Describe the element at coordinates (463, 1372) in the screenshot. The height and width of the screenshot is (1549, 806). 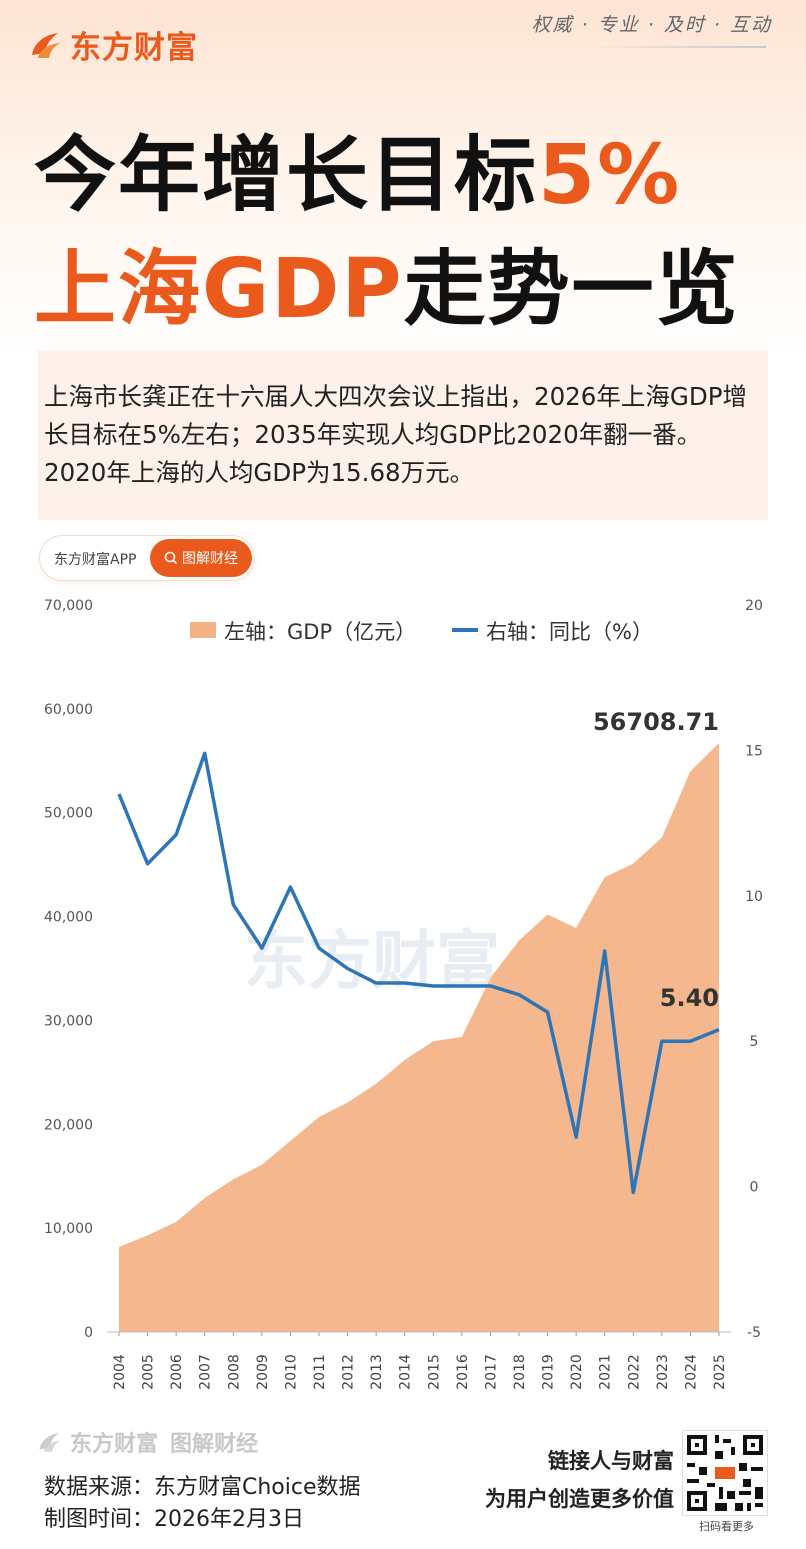
I see `x-tick-label: 2016` at that location.